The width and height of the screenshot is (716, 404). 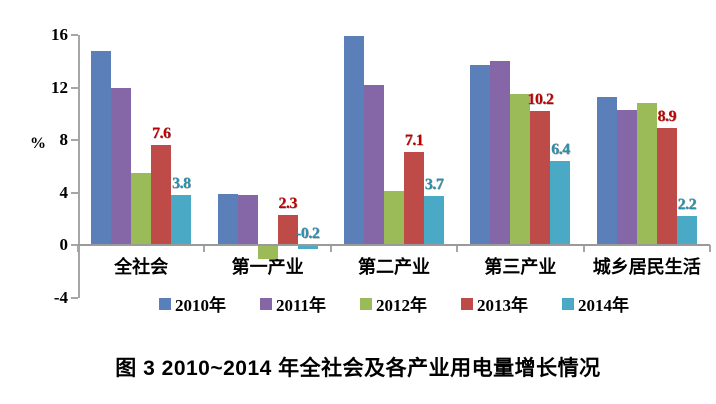 What do you see at coordinates (626, 177) in the screenshot?
I see `bar-s1-c4` at bounding box center [626, 177].